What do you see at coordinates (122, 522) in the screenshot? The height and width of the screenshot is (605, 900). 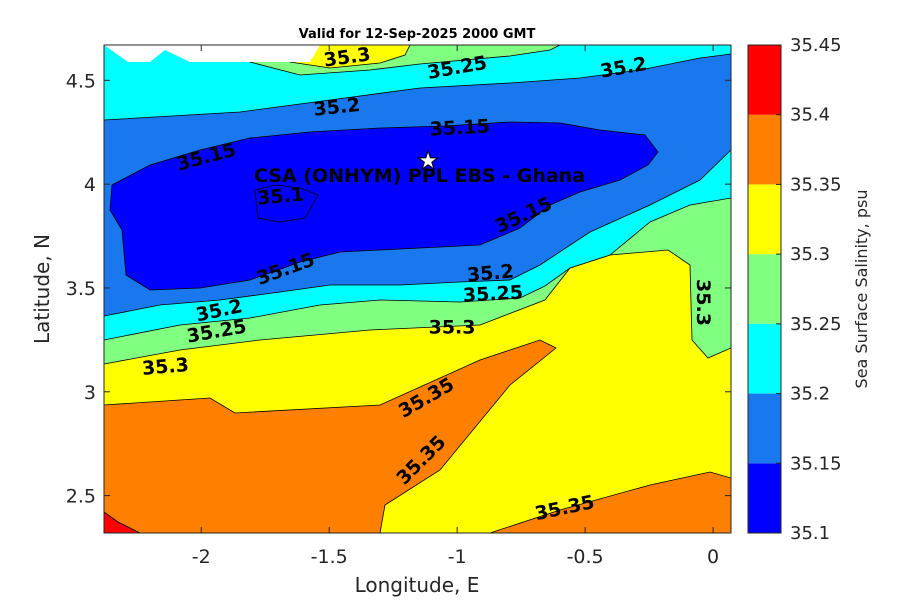 I see `region-35.4-35.45` at bounding box center [122, 522].